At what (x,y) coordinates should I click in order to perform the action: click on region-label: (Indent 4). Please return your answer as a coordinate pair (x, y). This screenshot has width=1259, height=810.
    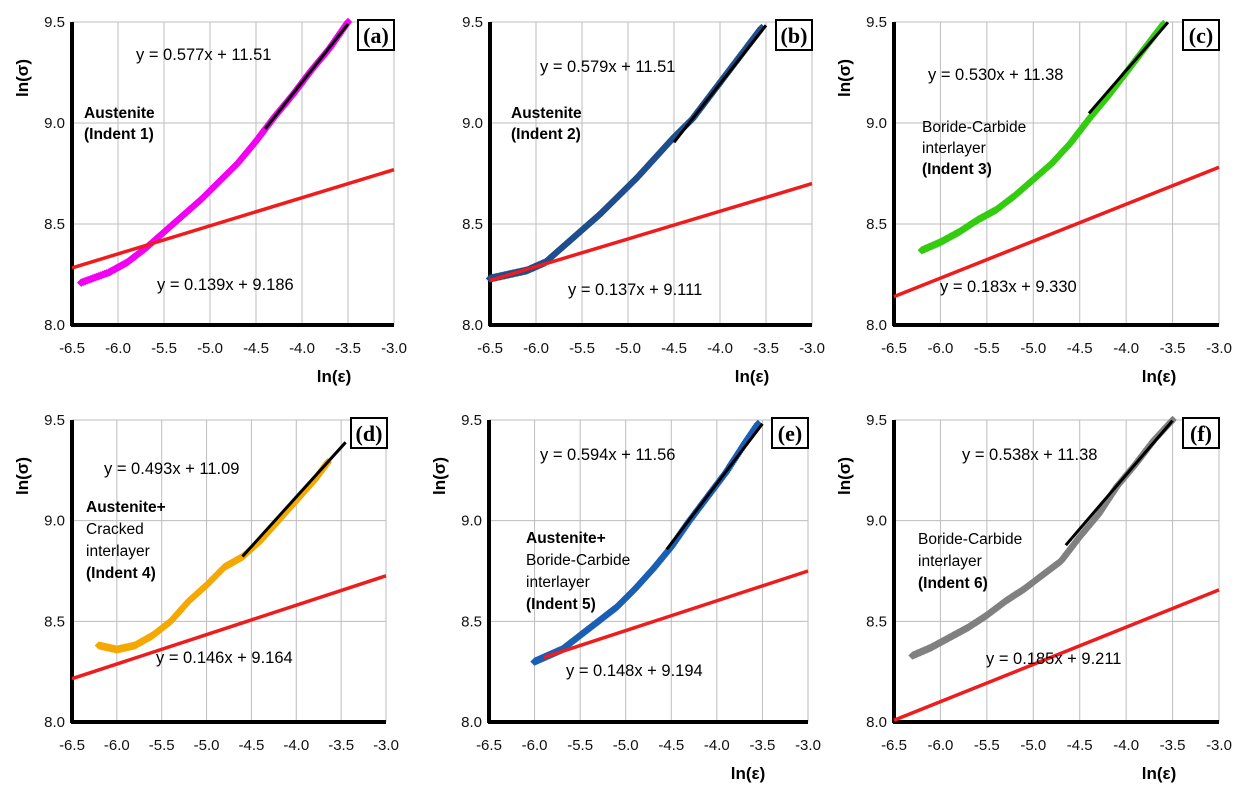
    Looking at the image, I should click on (121, 573).